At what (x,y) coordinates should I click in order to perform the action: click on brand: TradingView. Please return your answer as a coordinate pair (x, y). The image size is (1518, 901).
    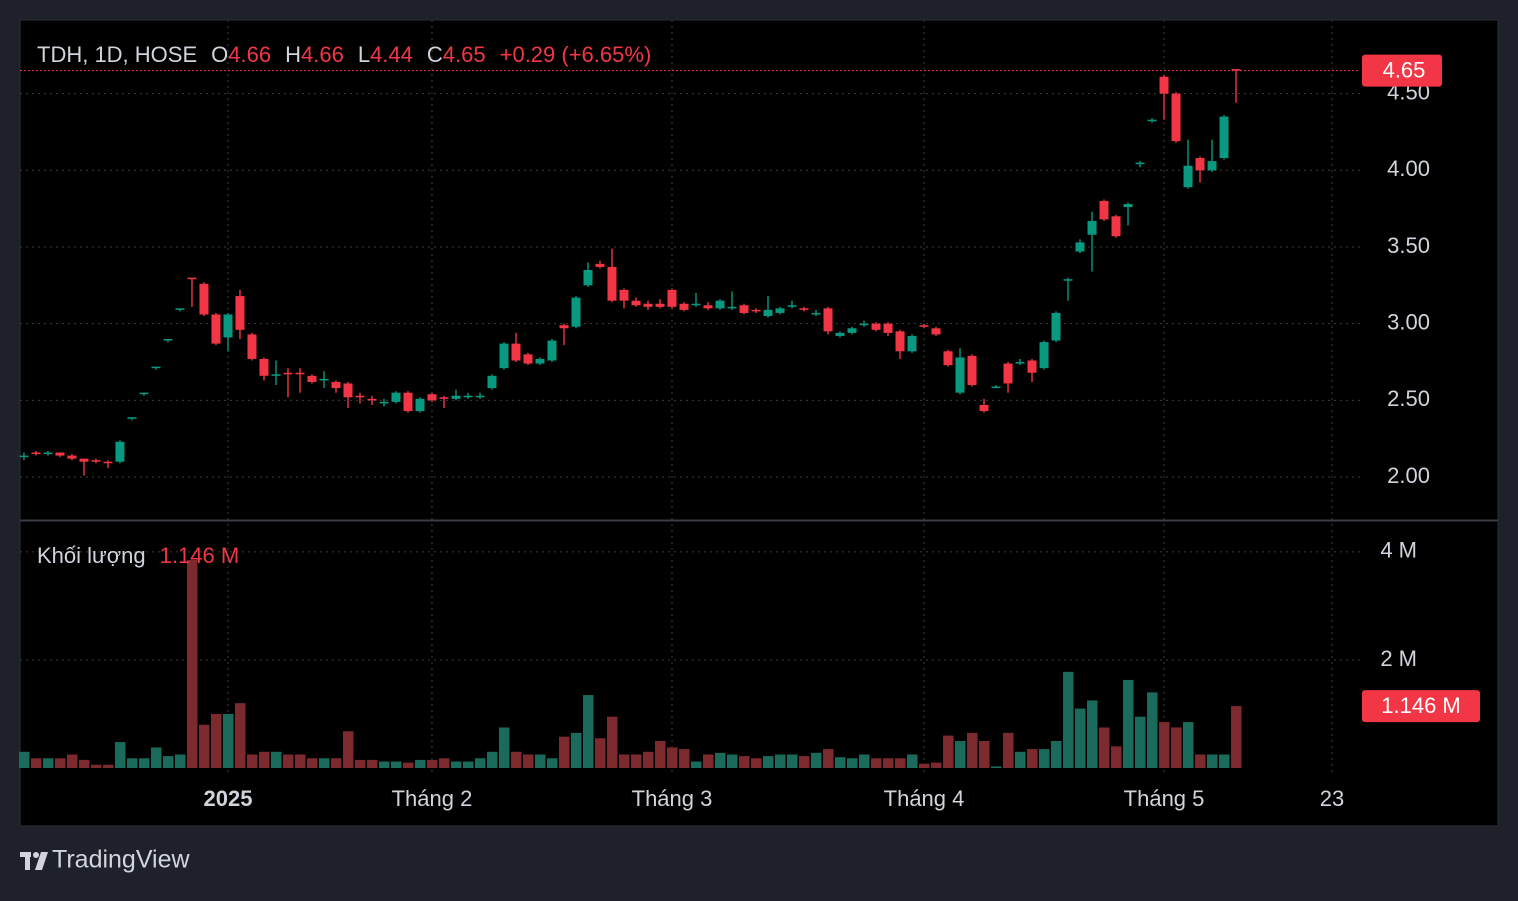
    Looking at the image, I should click on (121, 860).